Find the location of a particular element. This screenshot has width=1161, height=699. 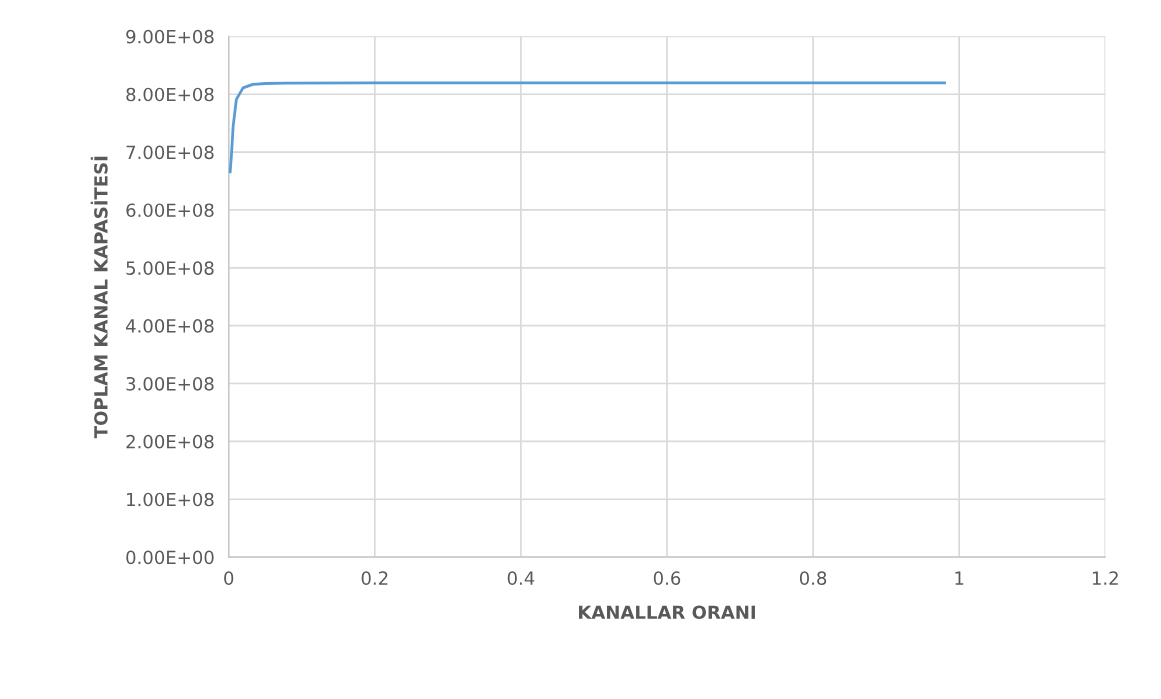

line-series is located at coordinates (587, 127).